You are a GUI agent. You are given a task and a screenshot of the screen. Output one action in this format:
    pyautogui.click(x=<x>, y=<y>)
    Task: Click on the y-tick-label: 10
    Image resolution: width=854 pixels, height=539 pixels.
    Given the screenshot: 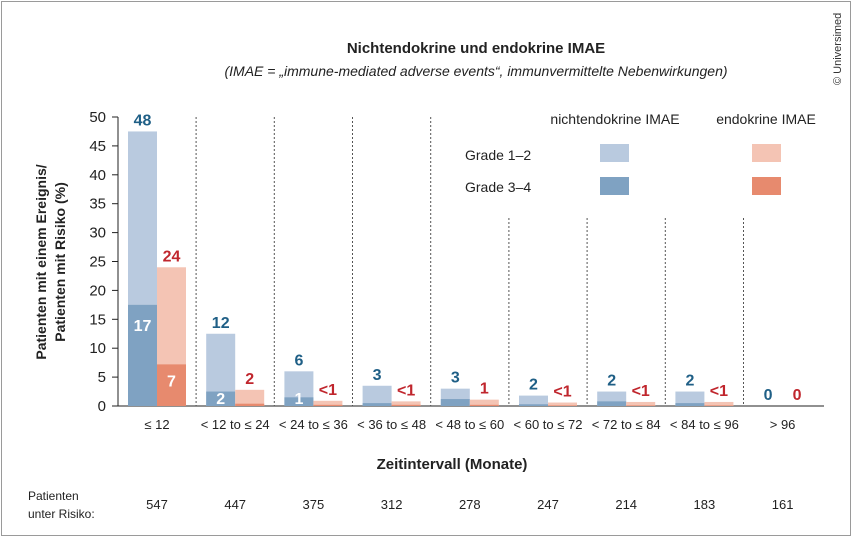 What is the action you would take?
    pyautogui.click(x=97, y=348)
    